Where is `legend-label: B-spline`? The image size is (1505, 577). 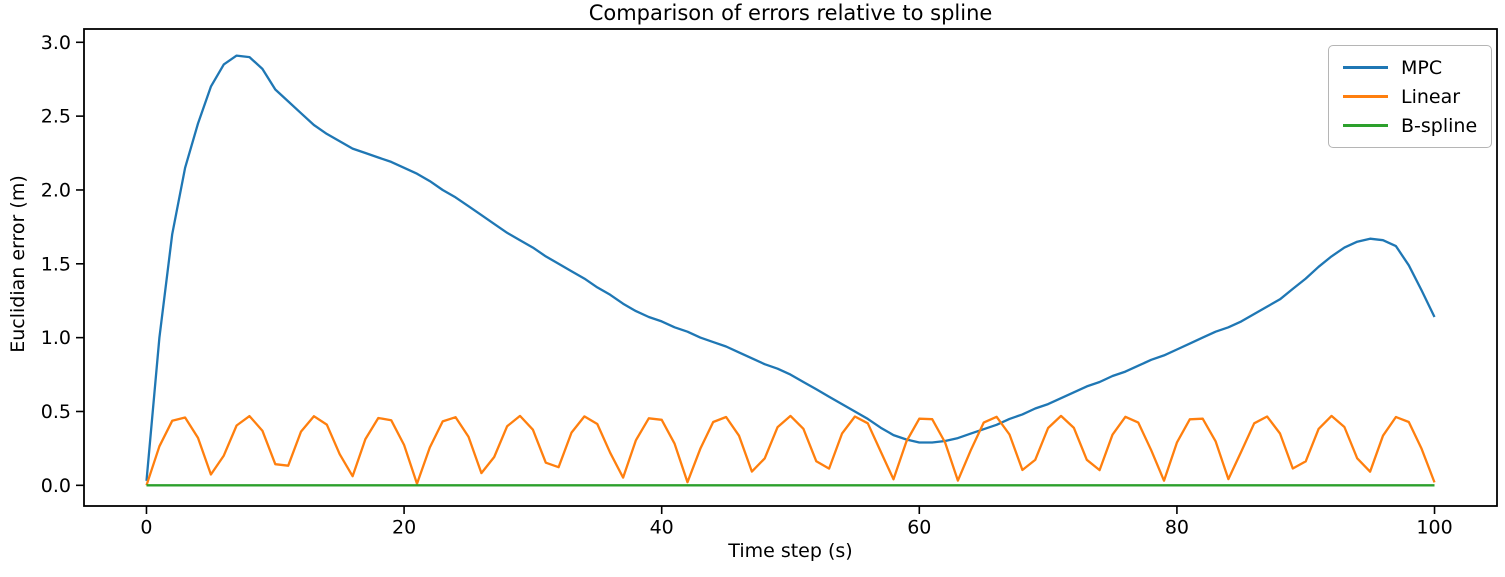 legend-label: B-spline is located at coordinates (1439, 125).